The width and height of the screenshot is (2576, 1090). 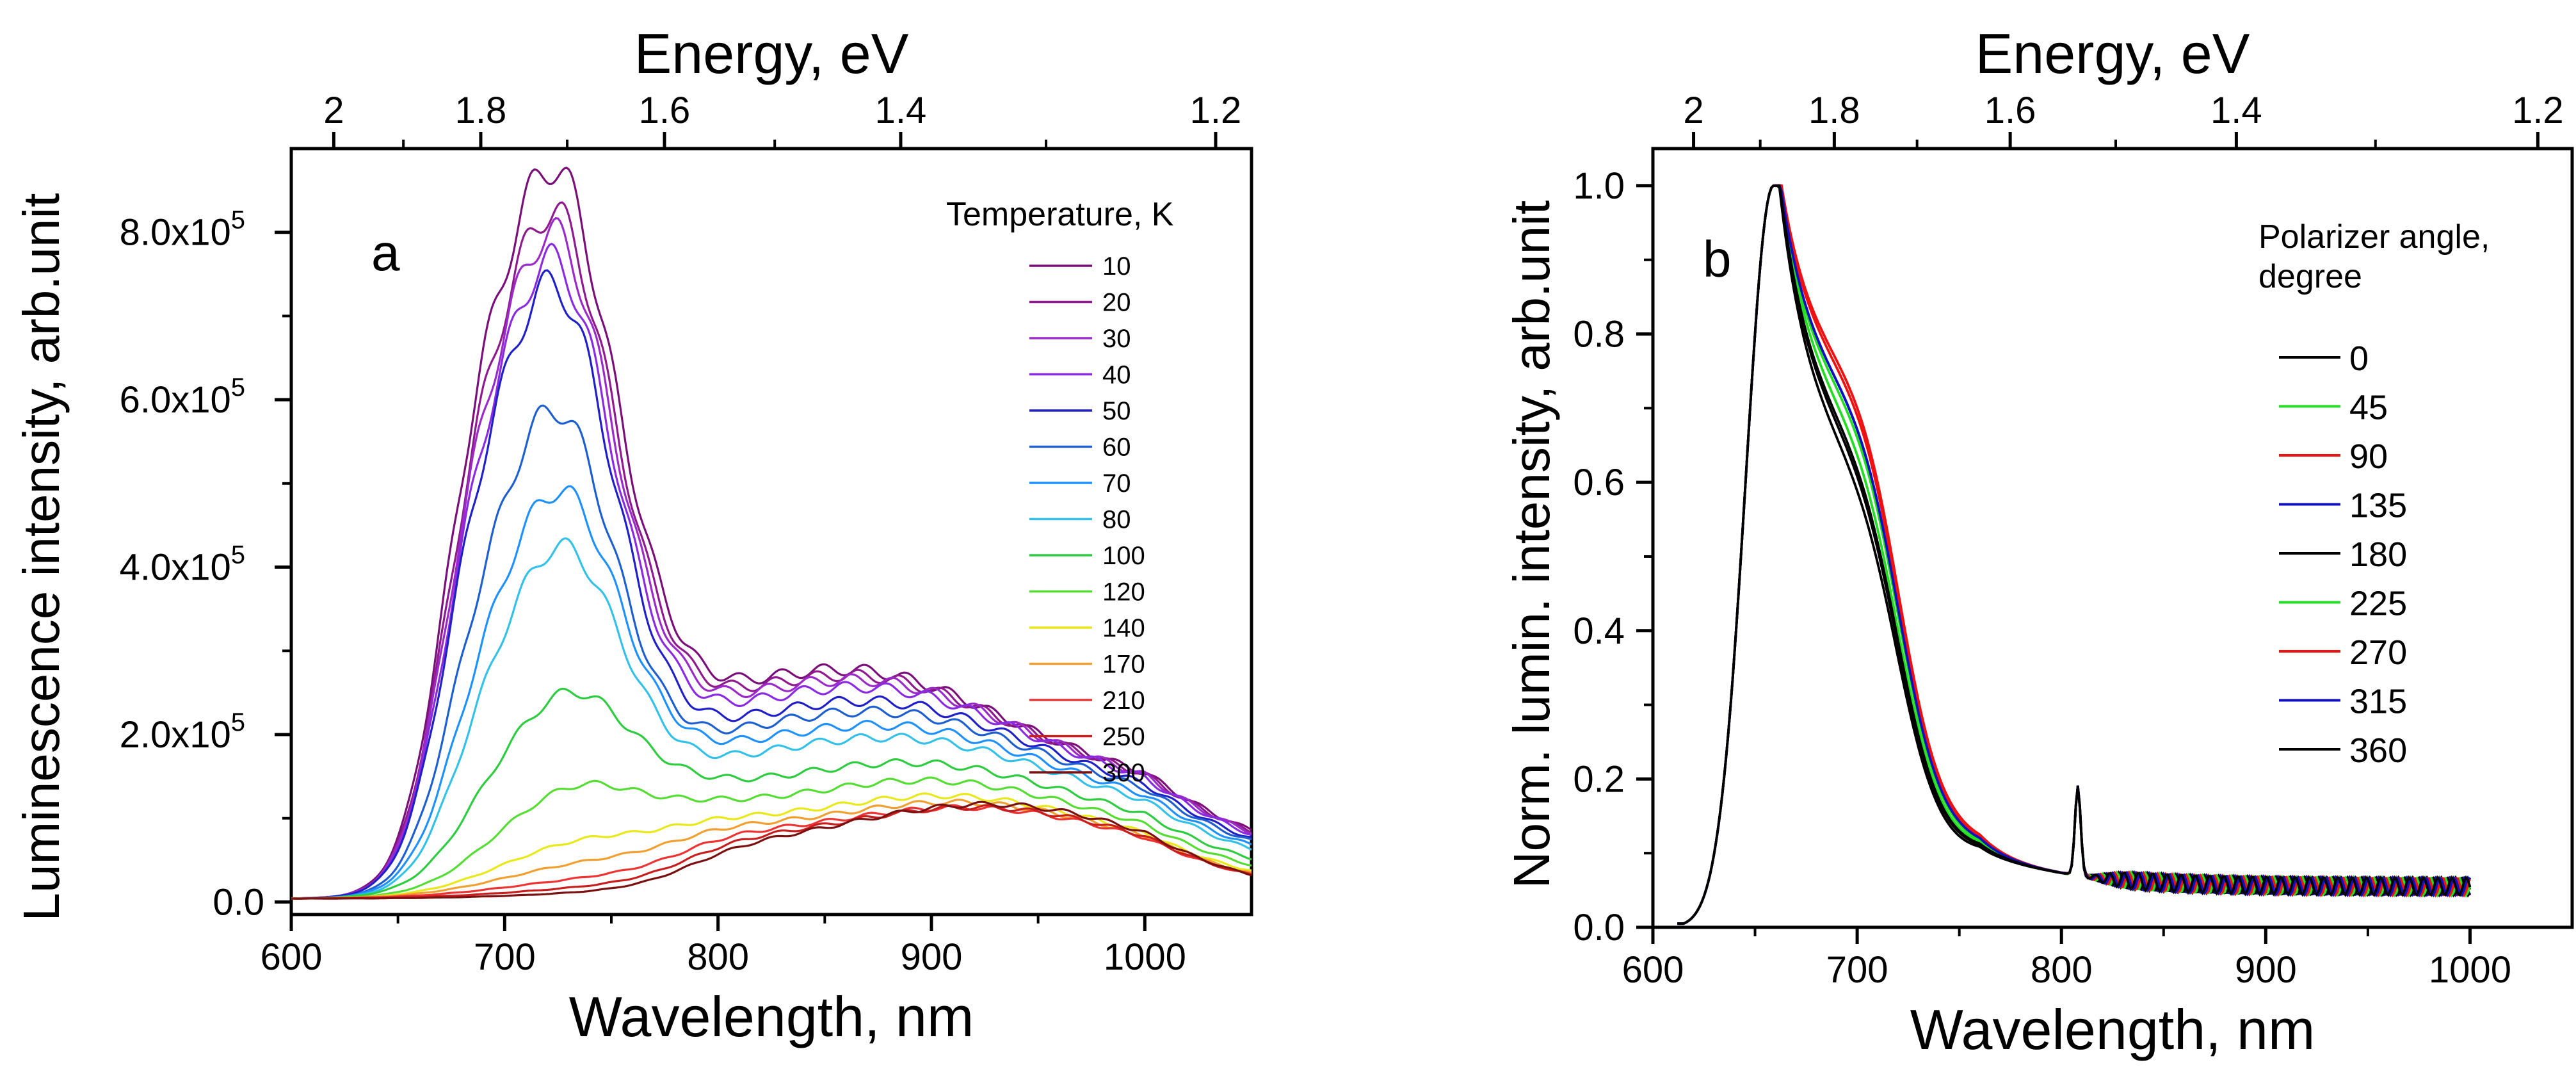 What do you see at coordinates (175, 233) in the screenshot?
I see `y-tick-mantissa: 8.0x10` at bounding box center [175, 233].